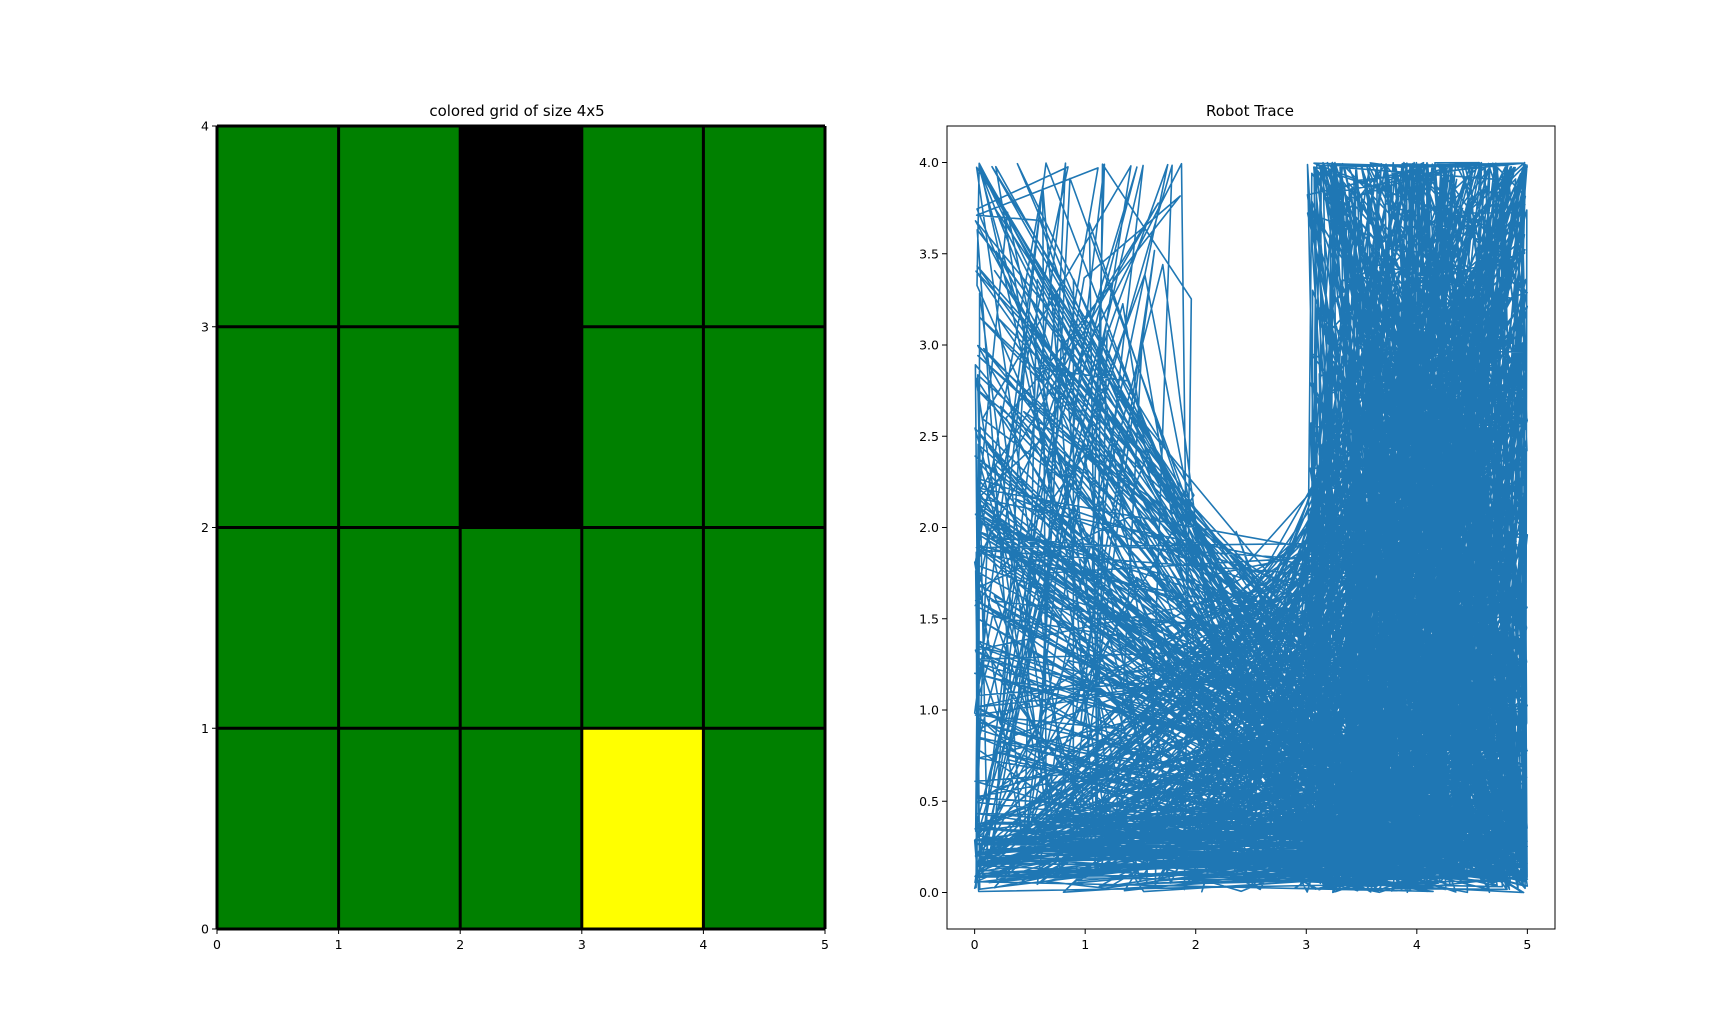  What do you see at coordinates (929, 892) in the screenshot?
I see `trace-y-tick-label: 0.0` at bounding box center [929, 892].